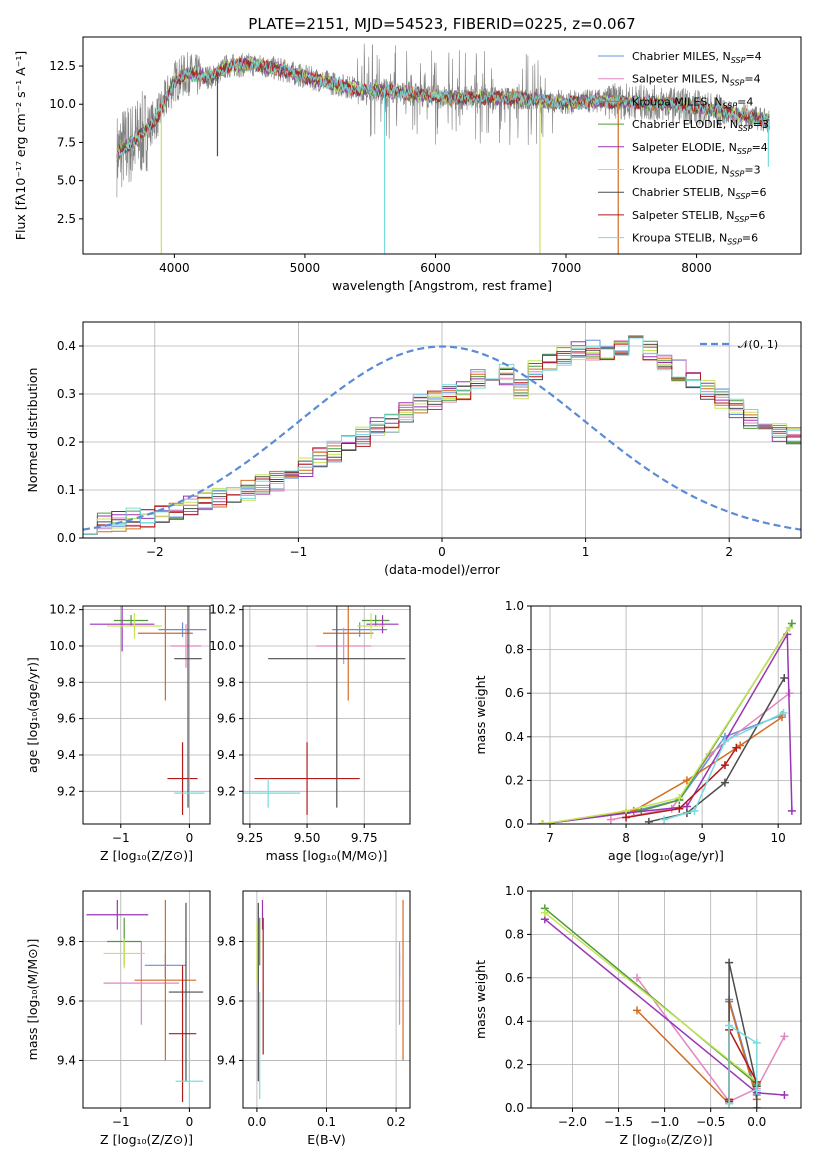 This screenshot has width=819, height=1170. What do you see at coordinates (542, 822) in the screenshot?
I see `marker-kroupa_elodie` at bounding box center [542, 822].